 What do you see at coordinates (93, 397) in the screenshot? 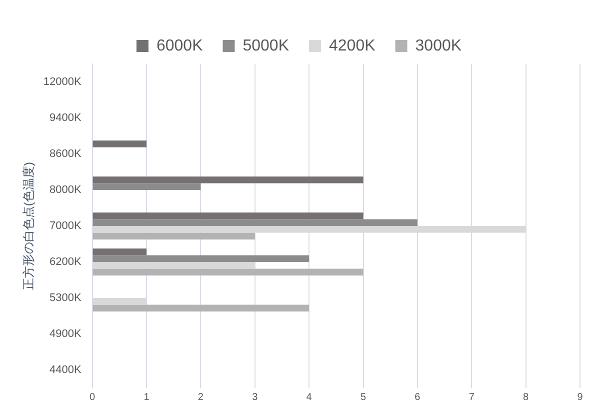
I see `x-tick-label: 0` at bounding box center [93, 397].